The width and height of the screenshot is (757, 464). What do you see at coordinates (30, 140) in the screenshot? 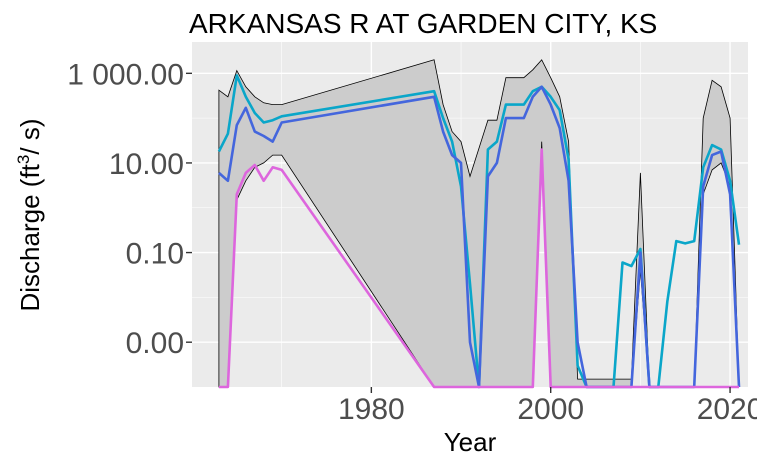
I see `y-axis-title-unit-tail: / s` at bounding box center [30, 140].